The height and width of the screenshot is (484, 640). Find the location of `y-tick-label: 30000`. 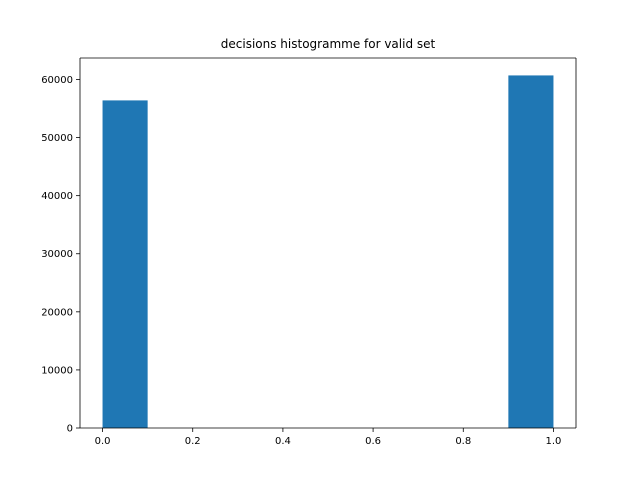

y-tick-label: 30000 is located at coordinates (57, 254).